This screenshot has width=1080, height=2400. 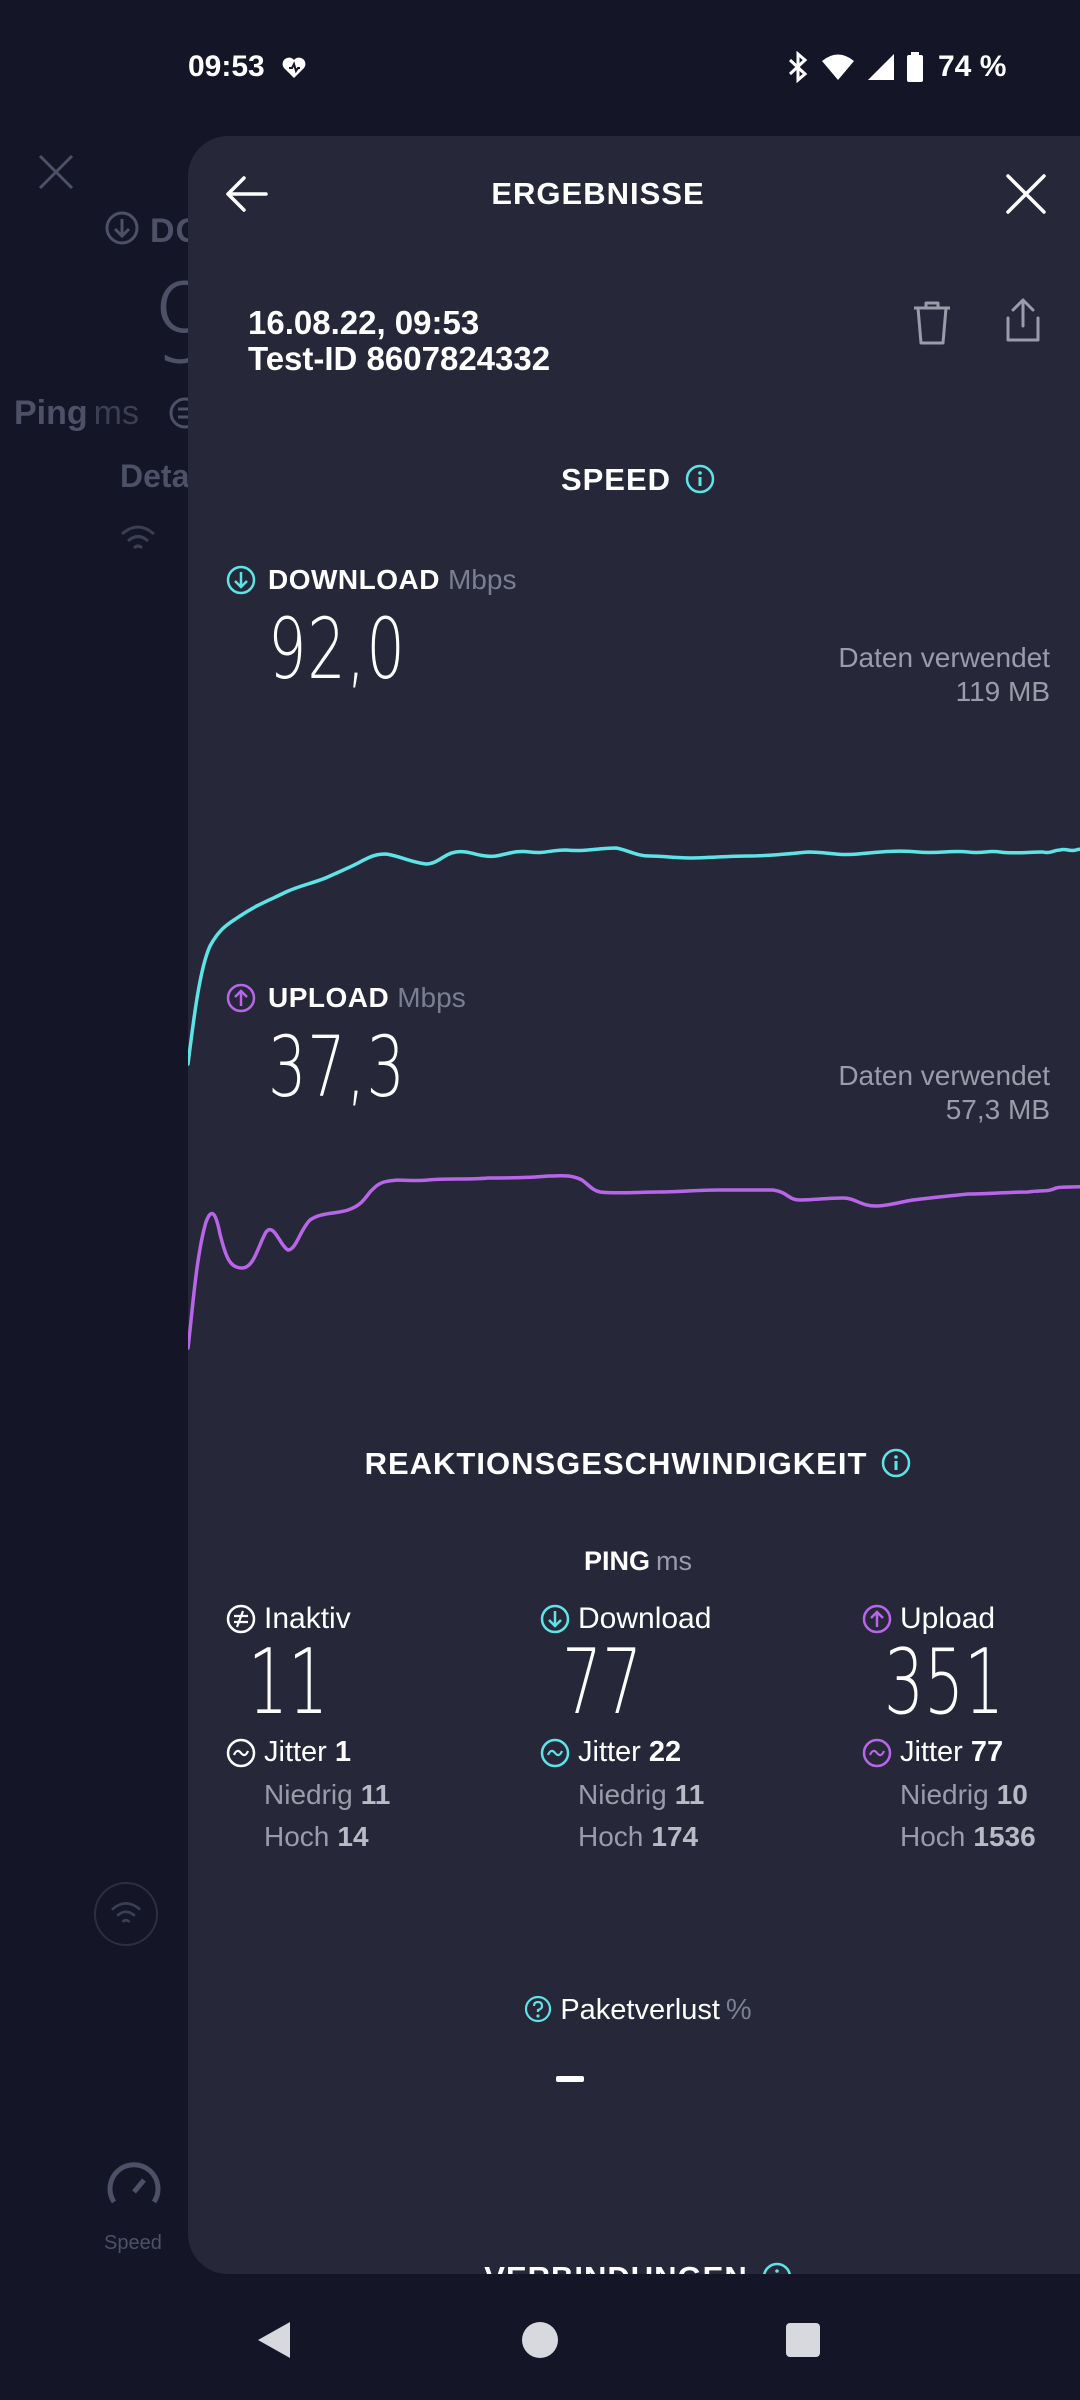 I want to click on download-ping-value: 77, so click(x=602, y=1682).